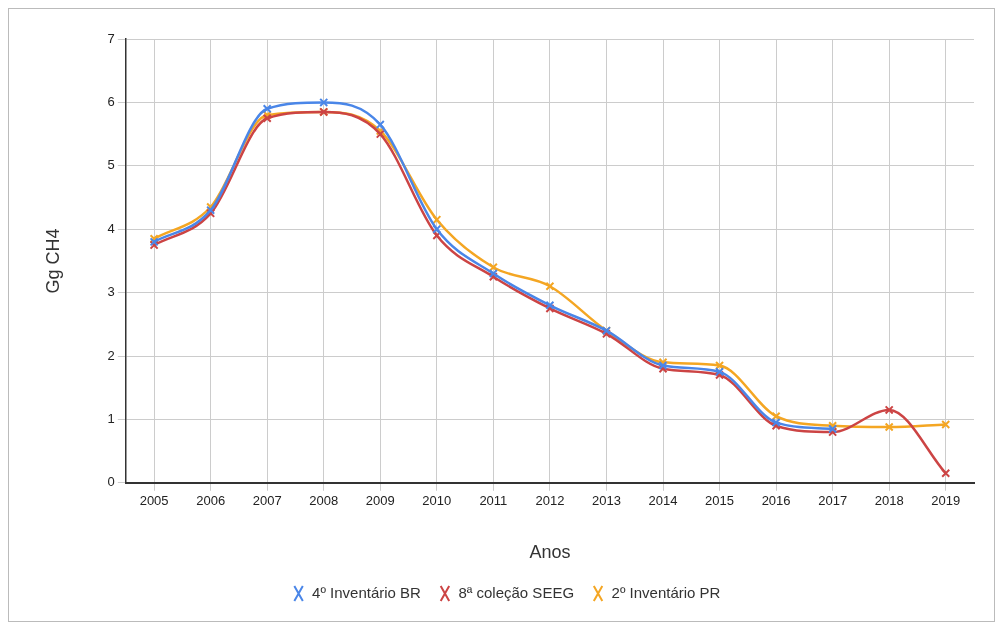 The height and width of the screenshot is (630, 1003). Describe the element at coordinates (111, 101) in the screenshot. I see `y-tick-label: 6` at that location.